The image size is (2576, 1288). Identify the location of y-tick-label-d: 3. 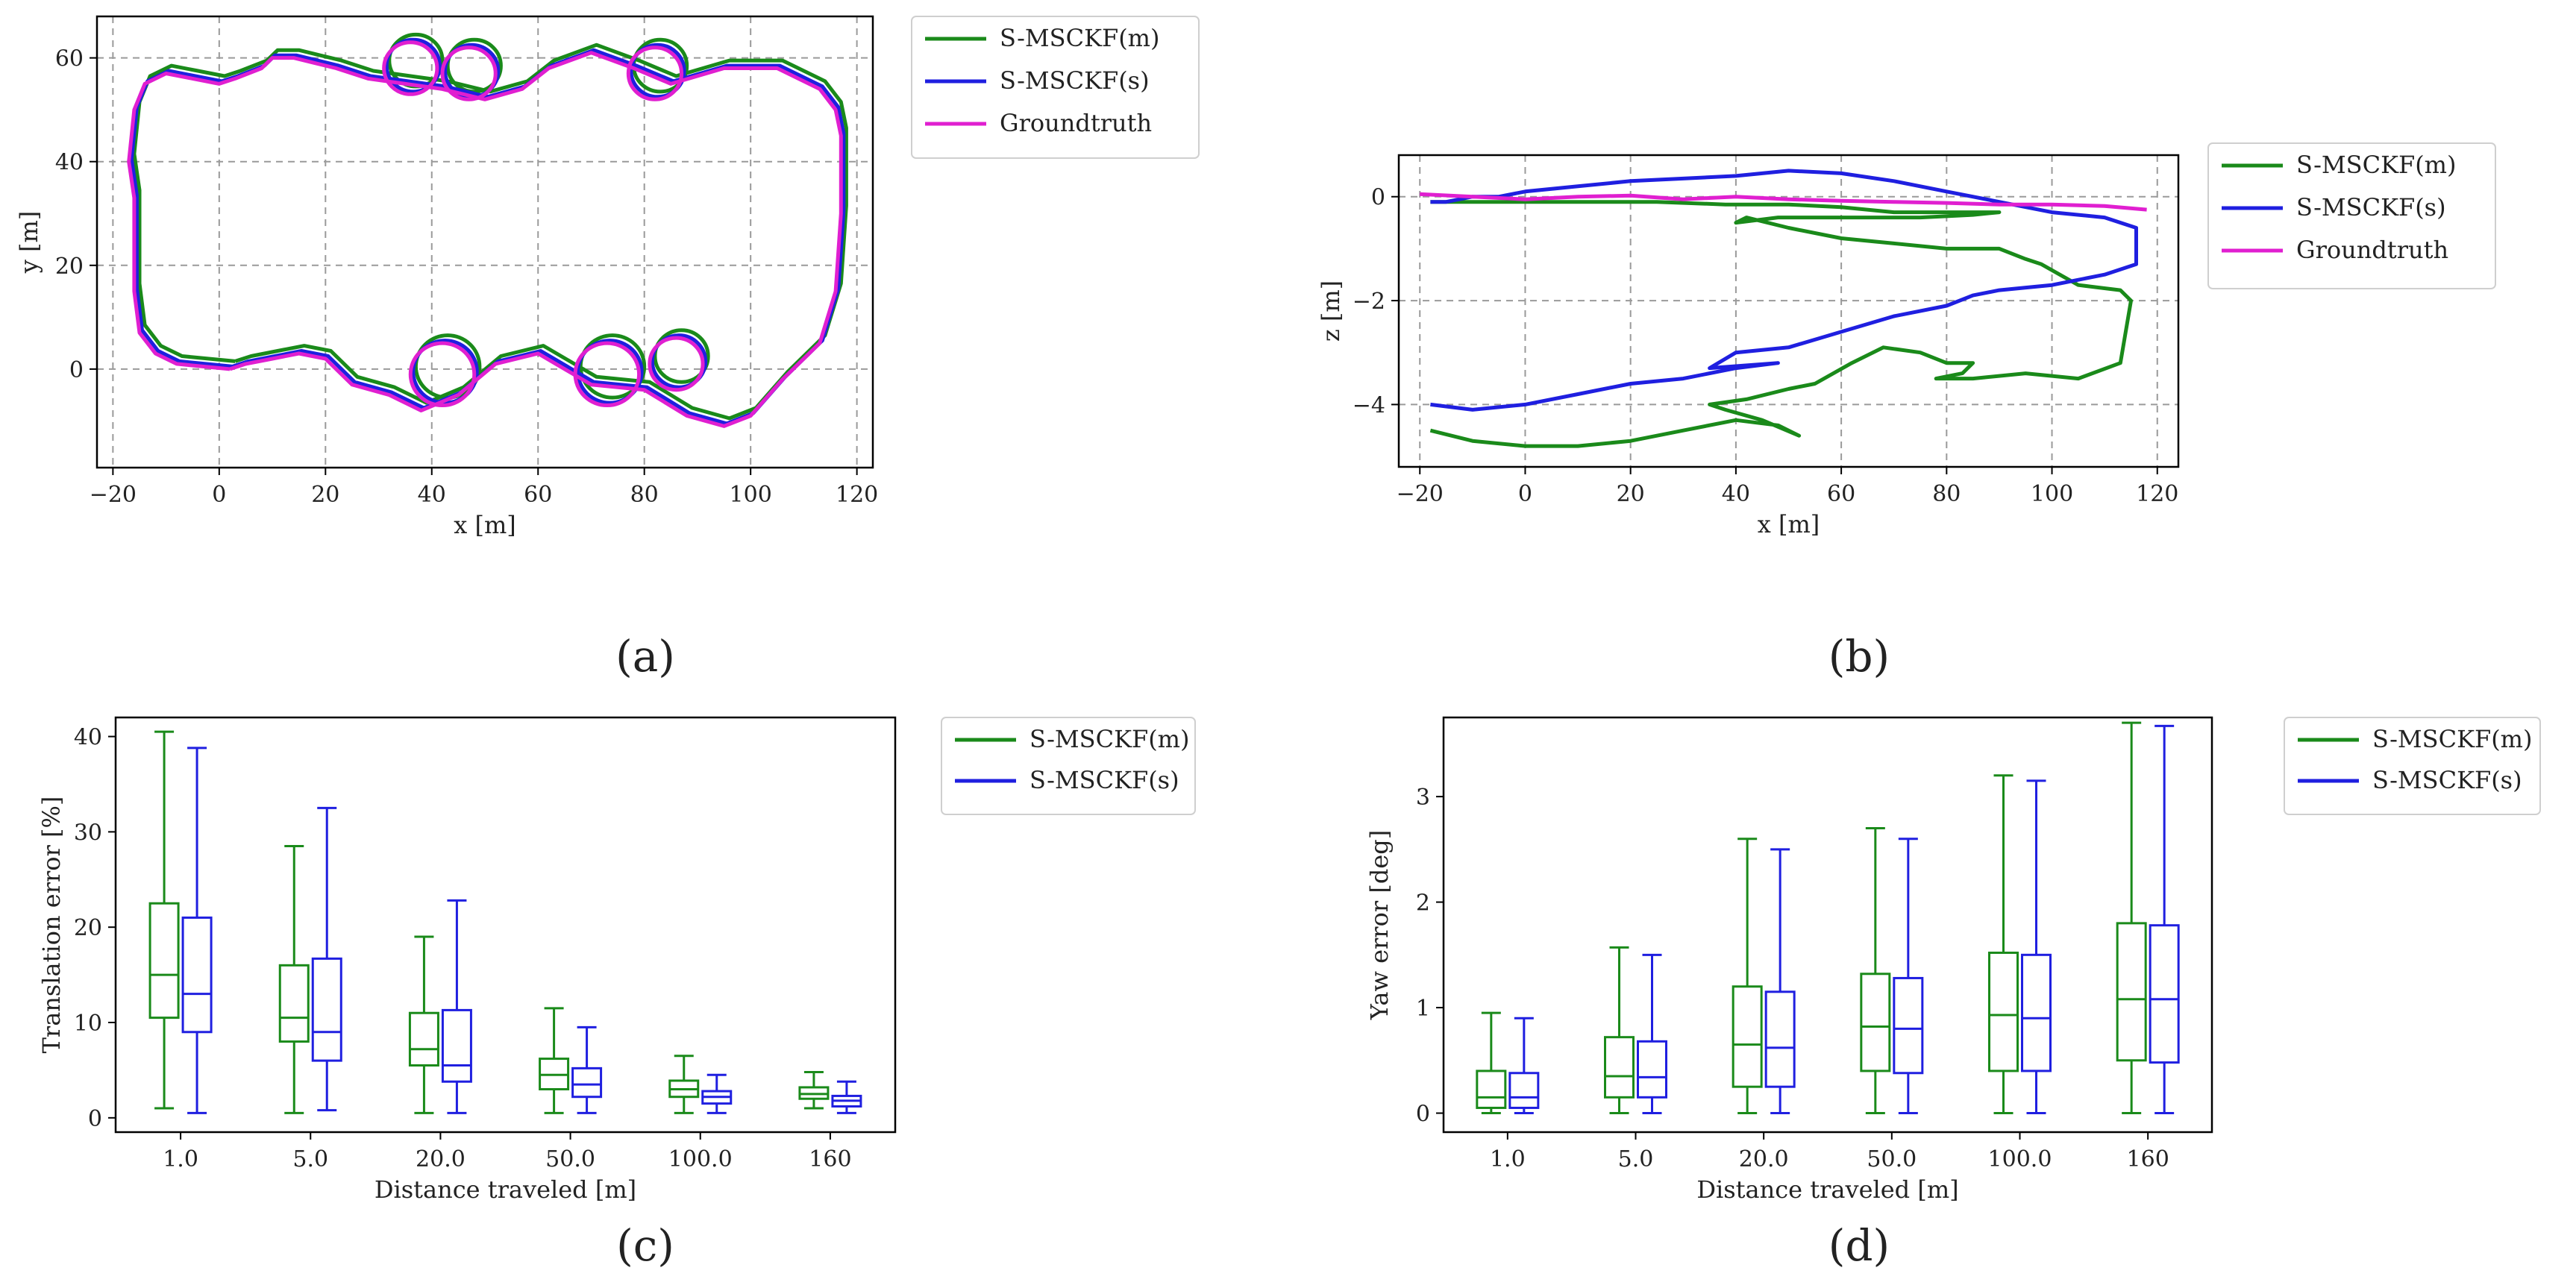
(1423, 798).